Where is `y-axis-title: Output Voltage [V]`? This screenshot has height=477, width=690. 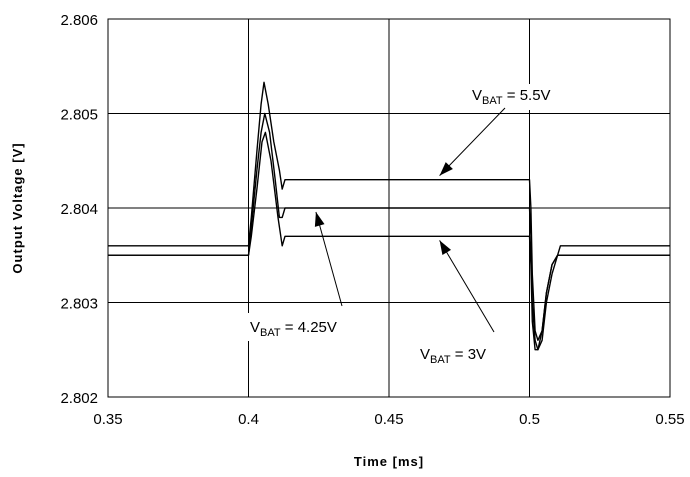 y-axis-title: Output Voltage [V] is located at coordinates (17, 207).